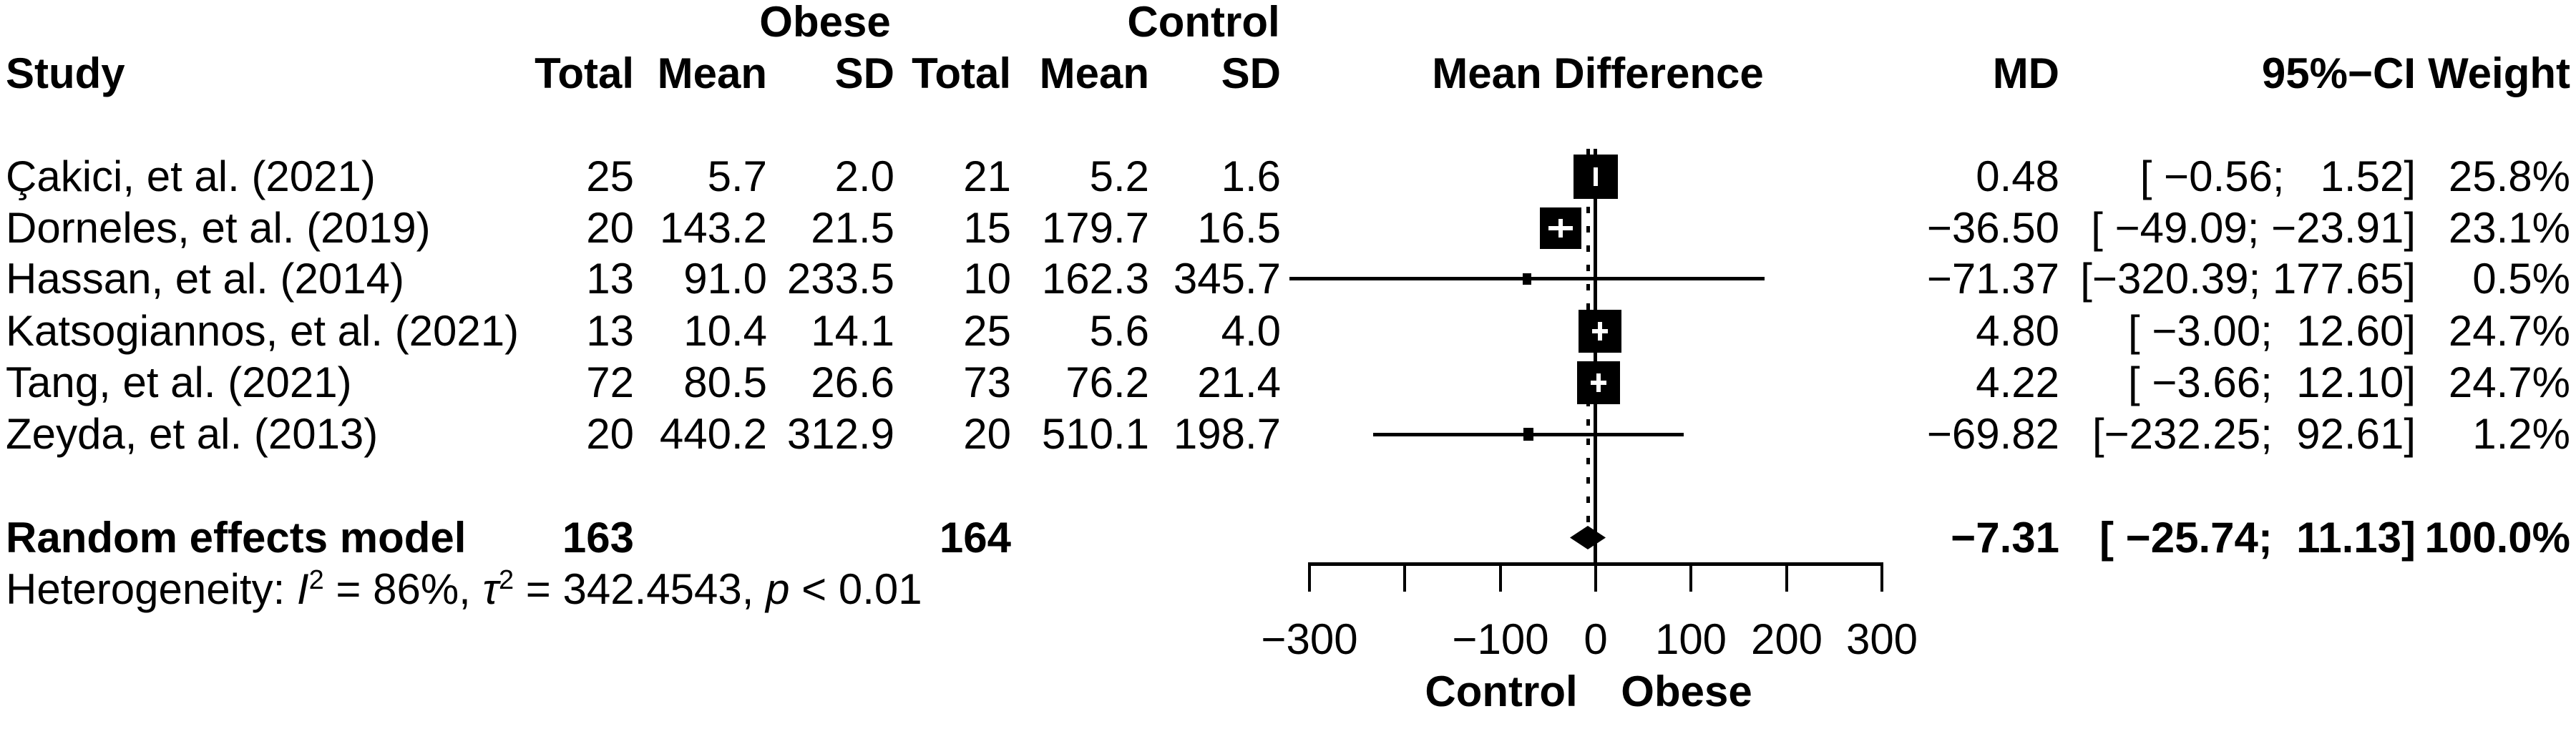 This screenshot has height=729, width=2576. I want to click on control-mean-value: 179.7, so click(1095, 228).